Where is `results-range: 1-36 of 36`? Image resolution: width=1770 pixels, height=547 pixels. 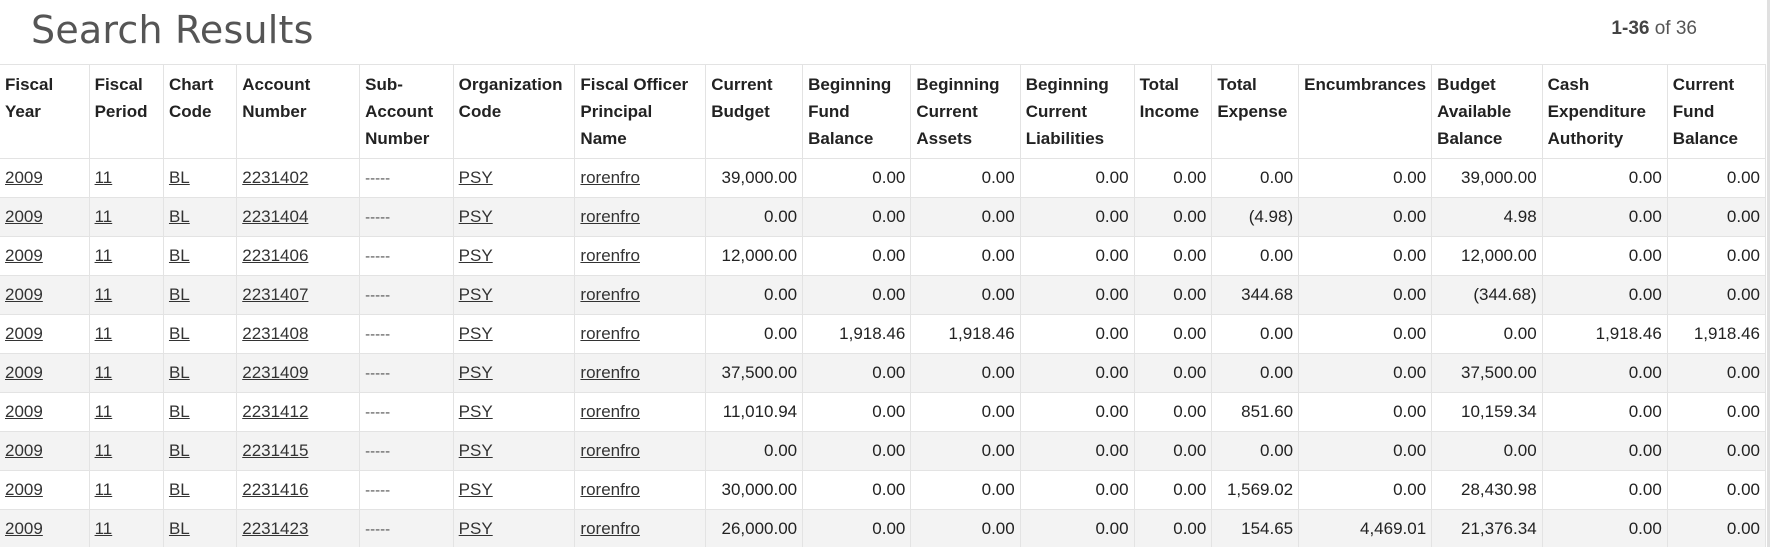 results-range: 1-36 of 36 is located at coordinates (1654, 29).